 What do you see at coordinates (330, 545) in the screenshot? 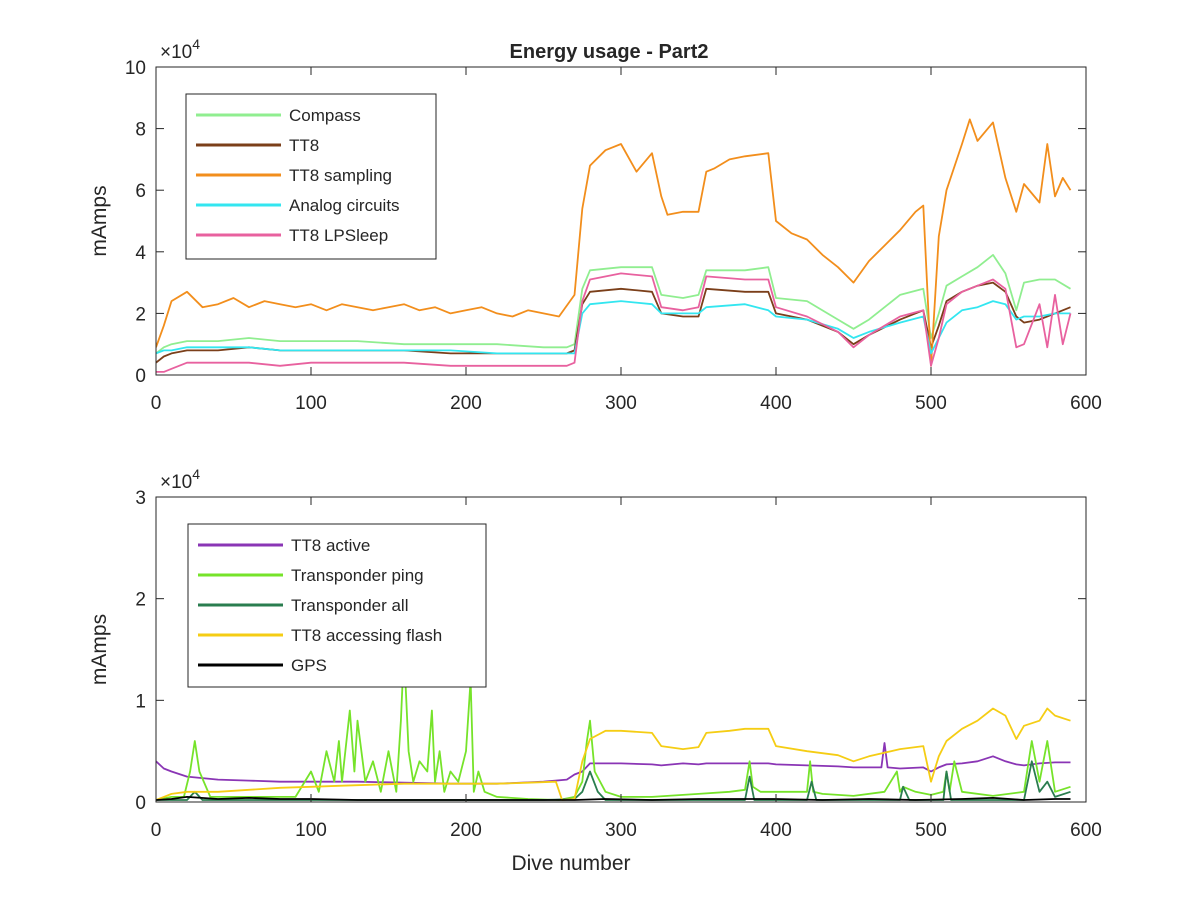
I see `legend-label-0: TT8 active` at bounding box center [330, 545].